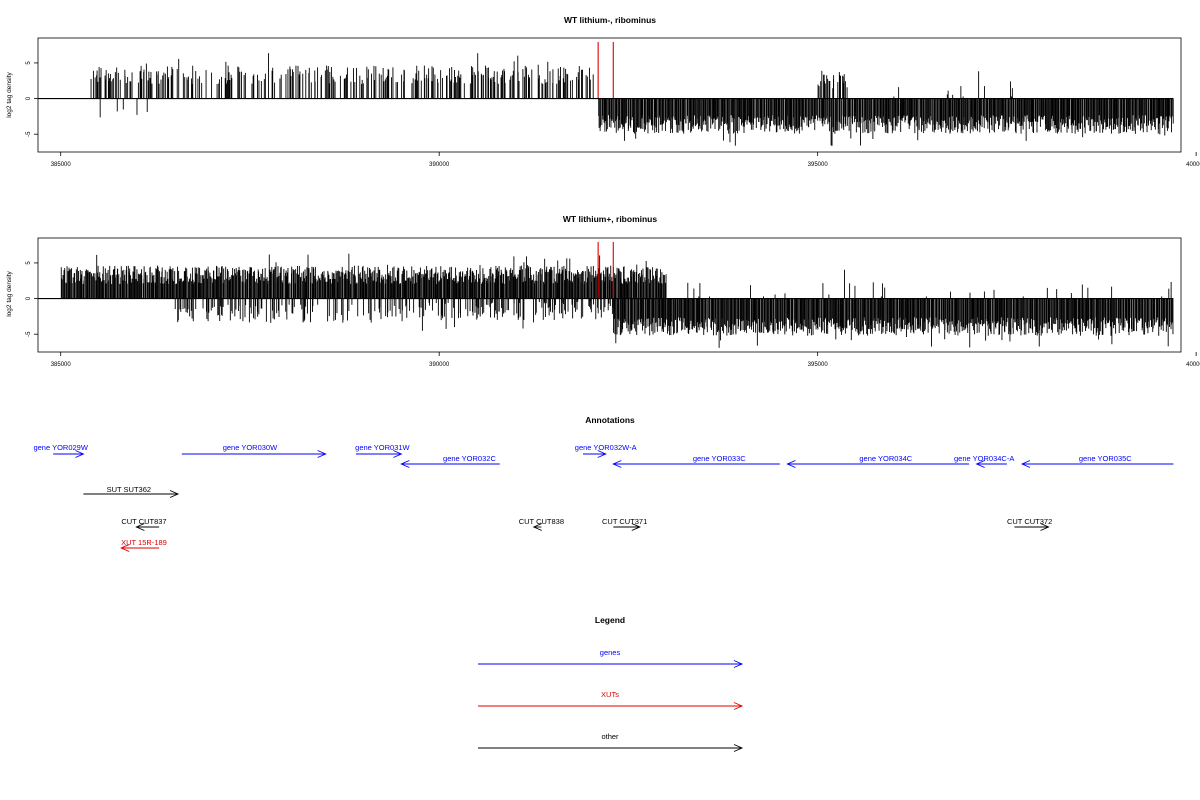 The width and height of the screenshot is (1200, 800). I want to click on legend-item: XUTs, so click(611, 700).